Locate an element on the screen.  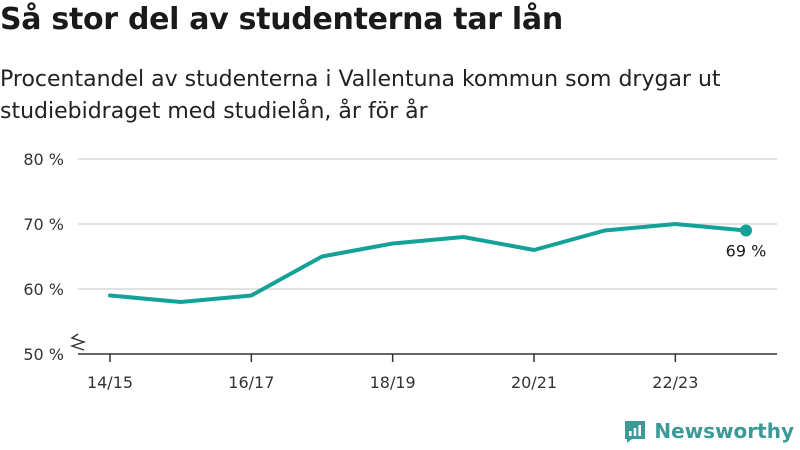
x-tick-label: 20/21 is located at coordinates (534, 382).